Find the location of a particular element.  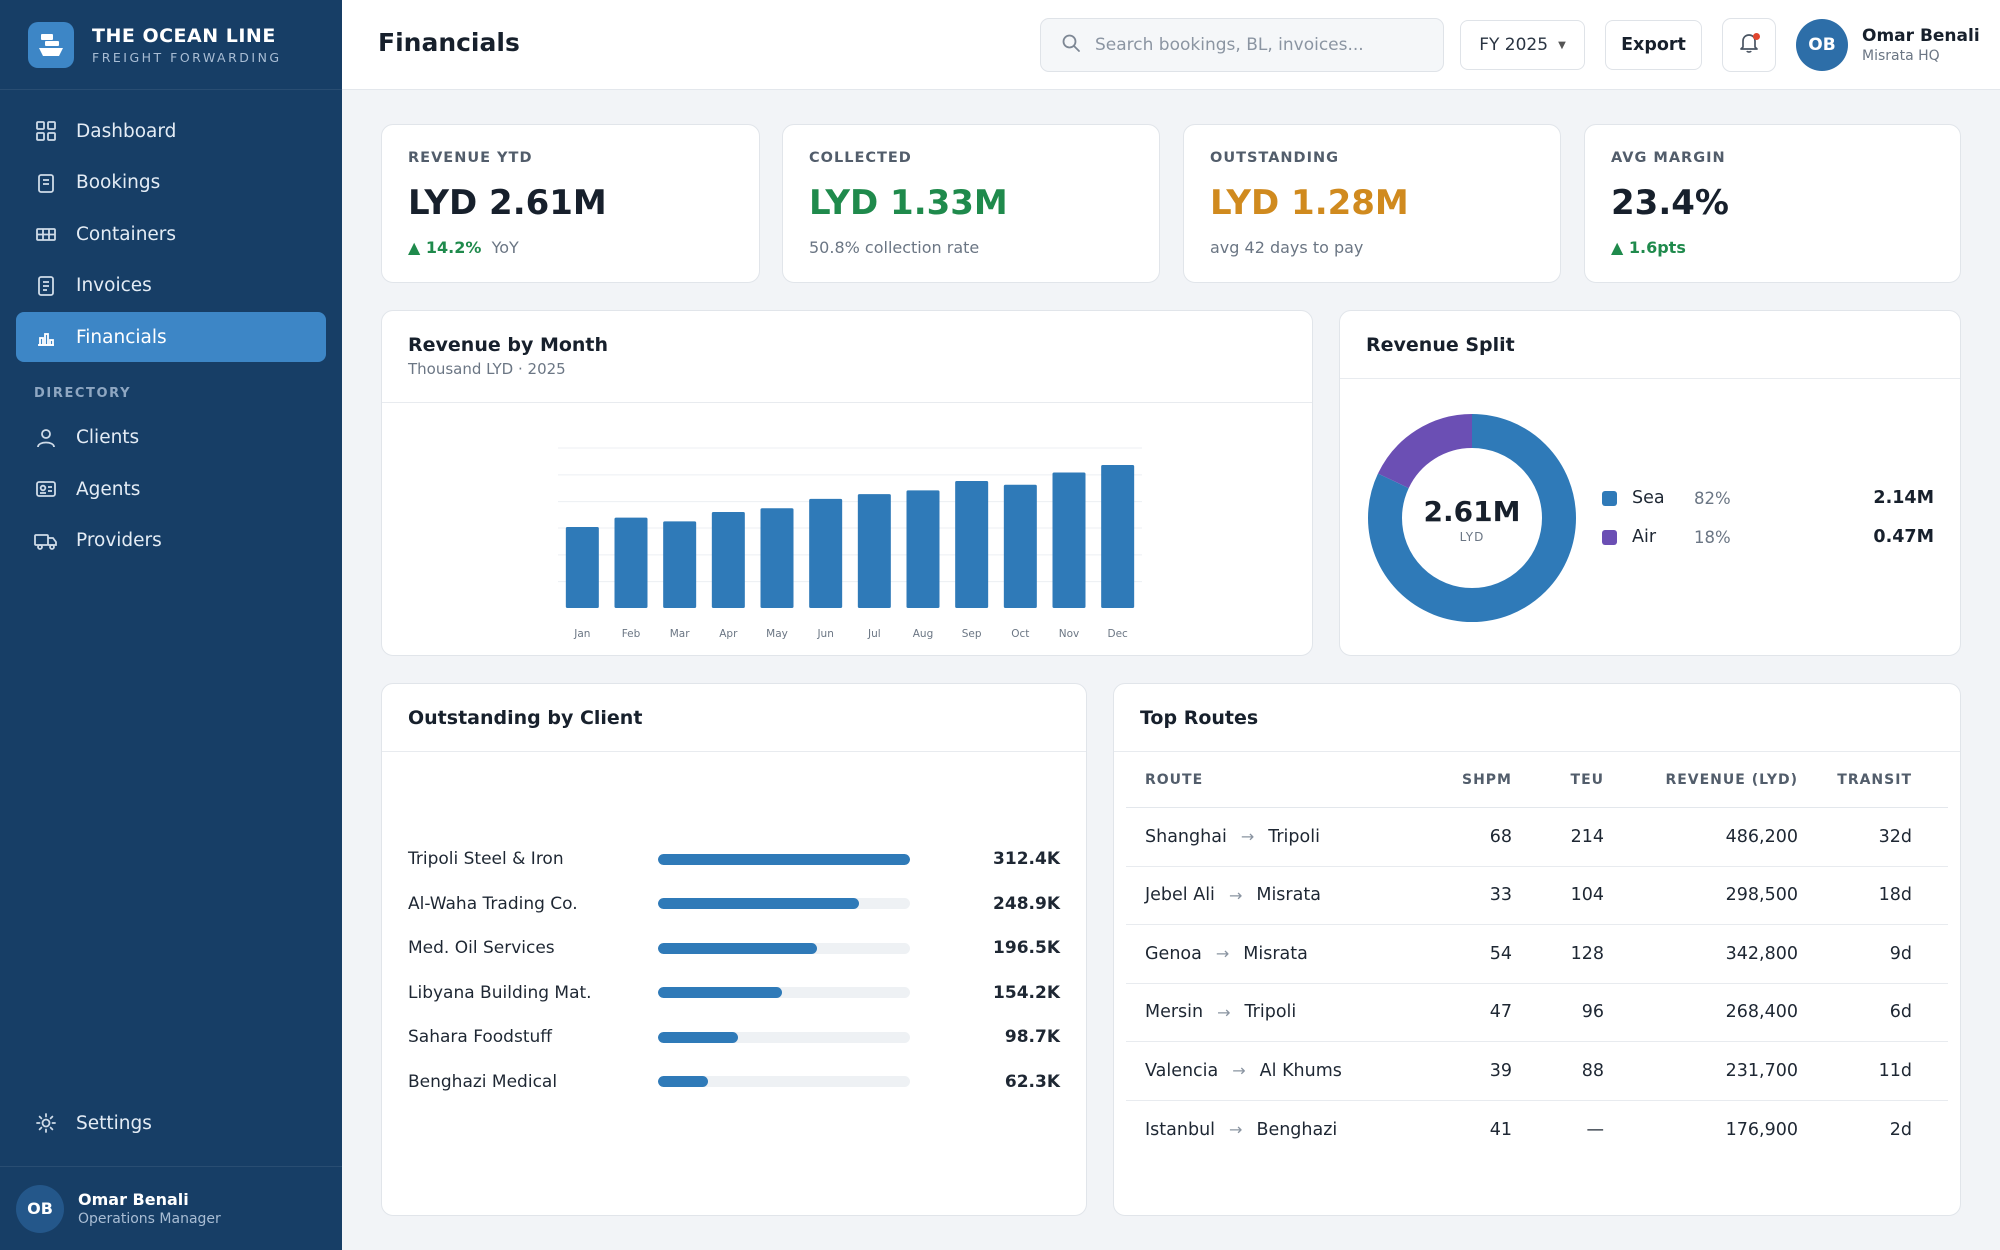

brand: THE OCEAN LINE FREIGHT FORWARDING is located at coordinates (171, 45).